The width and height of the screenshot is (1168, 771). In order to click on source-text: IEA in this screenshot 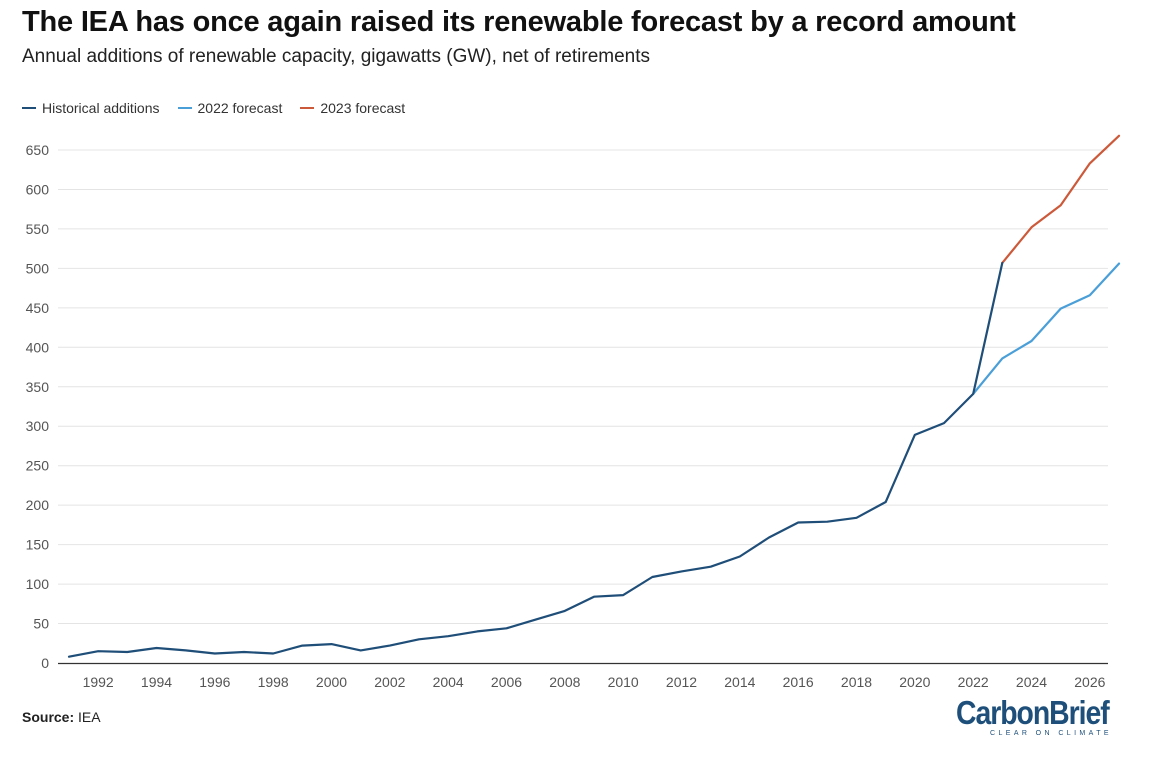, I will do `click(89, 717)`.